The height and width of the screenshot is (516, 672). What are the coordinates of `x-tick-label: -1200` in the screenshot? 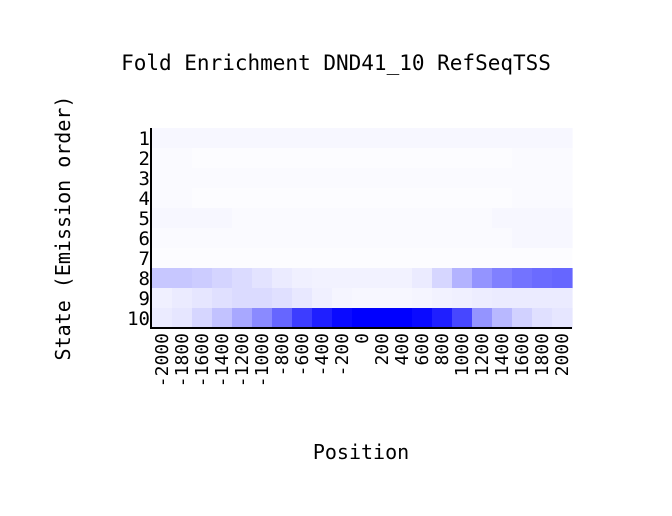 It's located at (242, 360).